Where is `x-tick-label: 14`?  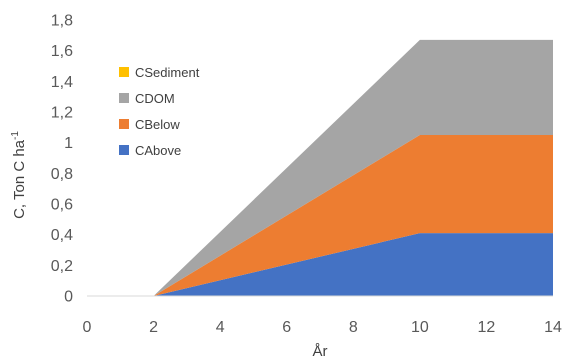
x-tick-label: 14 is located at coordinates (553, 327).